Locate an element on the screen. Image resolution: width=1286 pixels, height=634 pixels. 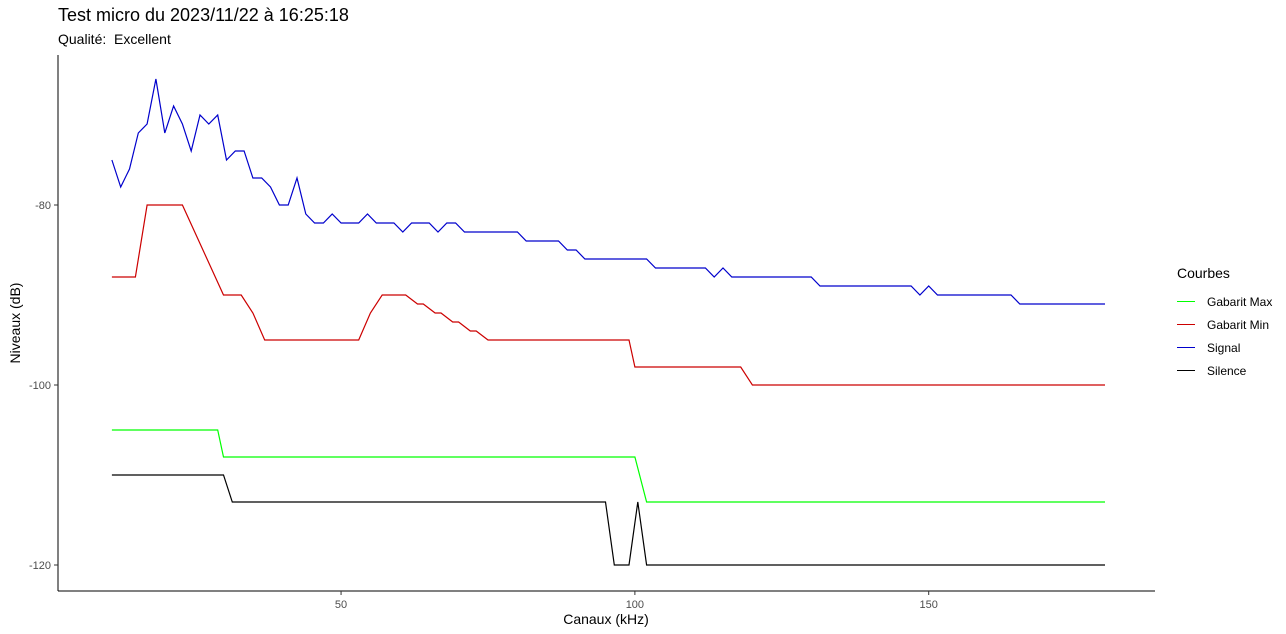
legend-label-silence: Silence is located at coordinates (1227, 370).